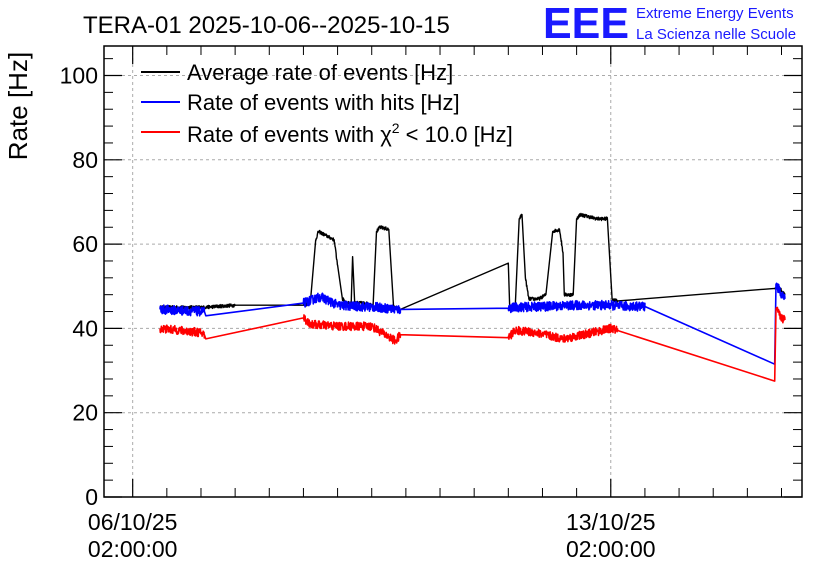 This screenshot has width=836, height=572. I want to click on eee-logo-mark: EEE, so click(586, 24).